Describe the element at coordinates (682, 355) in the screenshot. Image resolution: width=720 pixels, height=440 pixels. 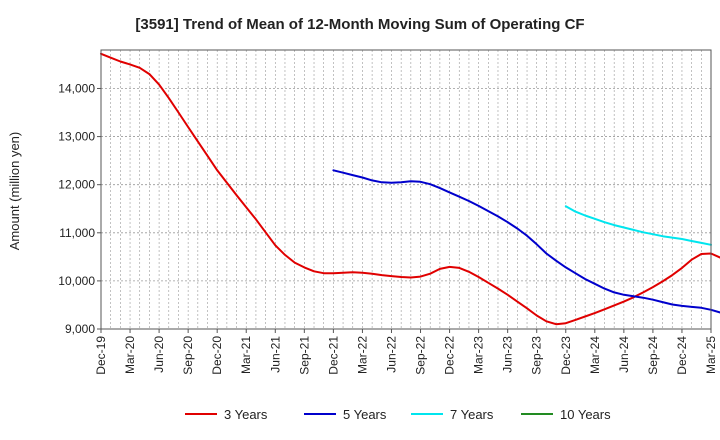
I see `x-tick-label: Dec-24` at that location.